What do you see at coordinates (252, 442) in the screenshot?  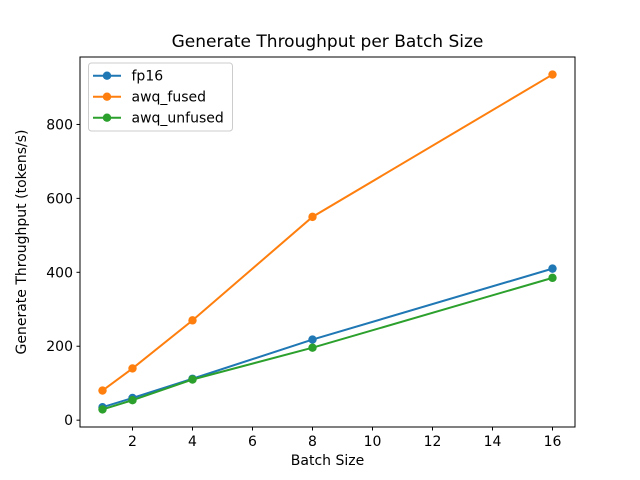 I see `x-tick-label: 6` at bounding box center [252, 442].